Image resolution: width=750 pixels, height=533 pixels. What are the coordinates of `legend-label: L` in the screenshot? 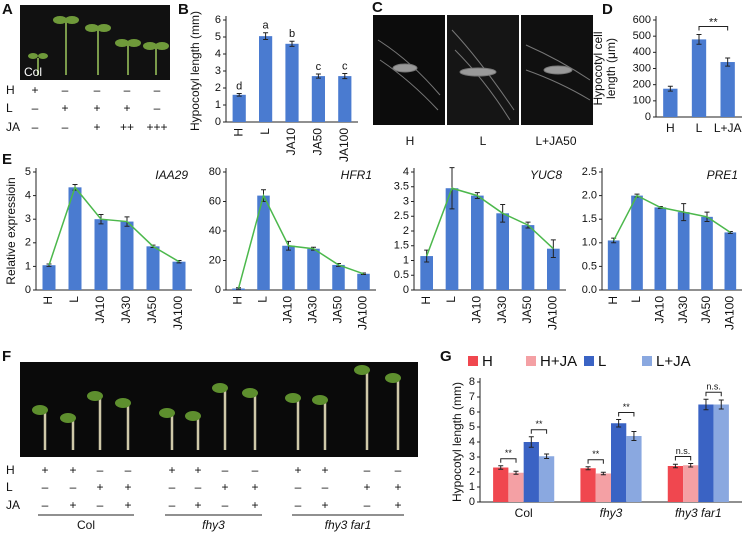 It's located at (602, 361).